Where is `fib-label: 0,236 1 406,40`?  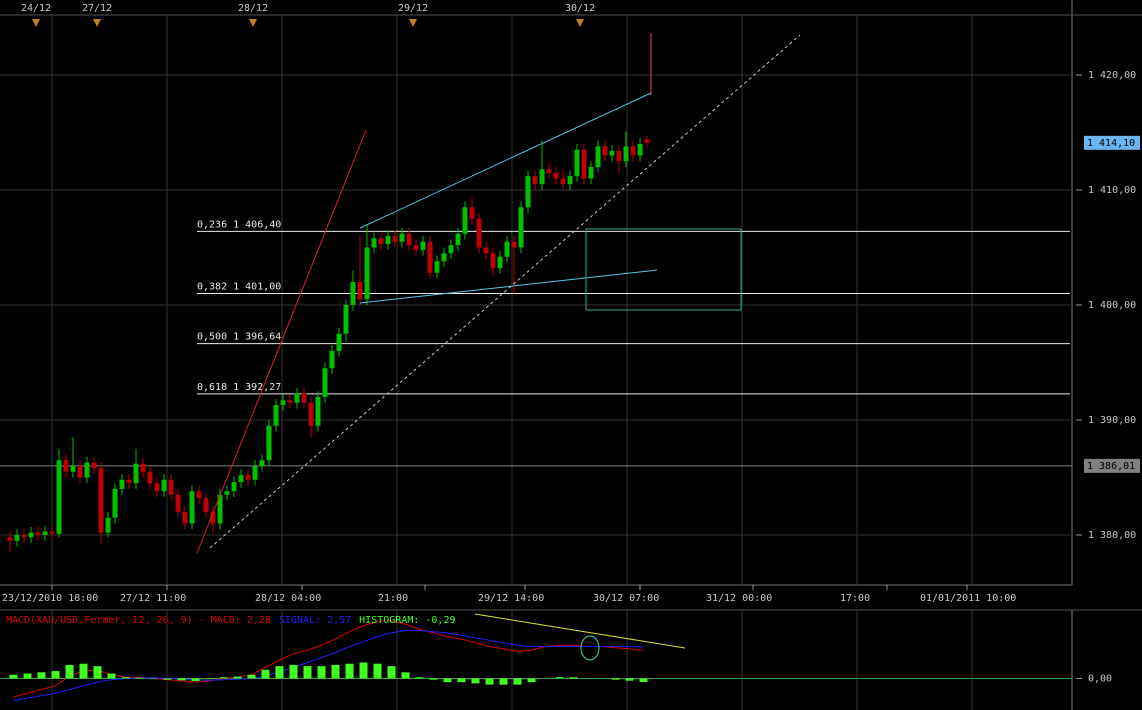 fib-label: 0,236 1 406,40 is located at coordinates (239, 224).